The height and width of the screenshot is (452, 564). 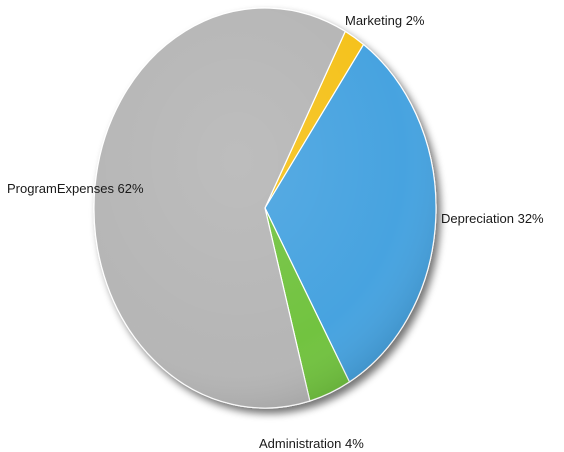 What do you see at coordinates (311, 443) in the screenshot?
I see `slice-label-administration: Administration 4%` at bounding box center [311, 443].